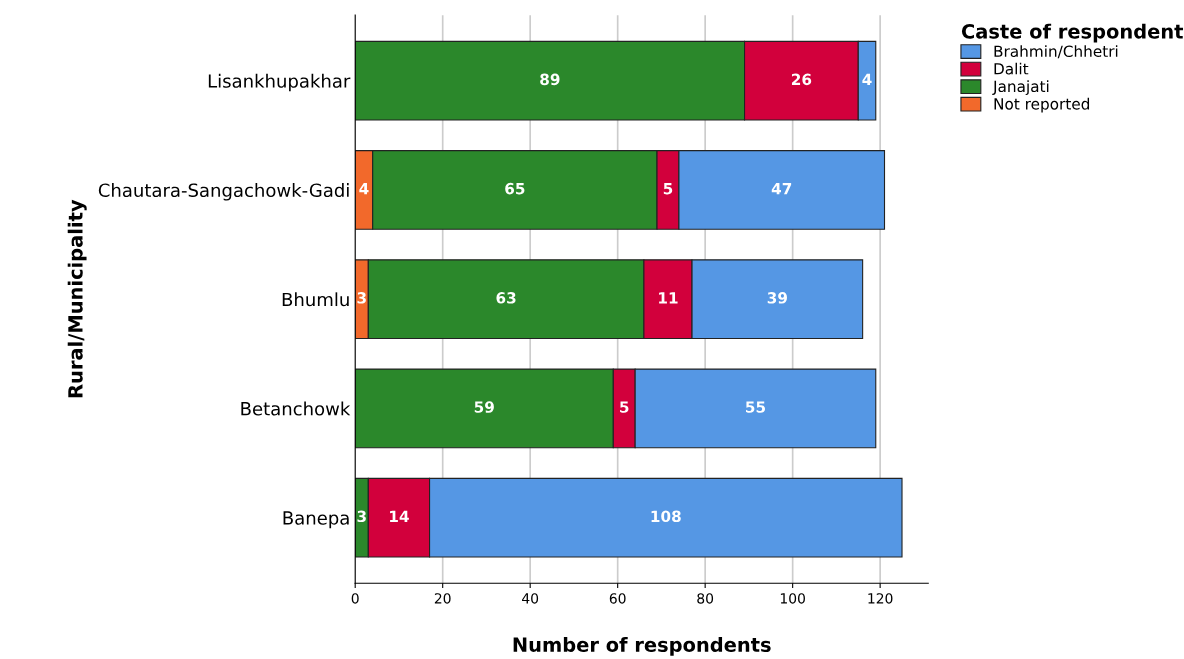 Image resolution: width=1184 pixels, height=659 pixels. I want to click on data-label: 89, so click(550, 79).